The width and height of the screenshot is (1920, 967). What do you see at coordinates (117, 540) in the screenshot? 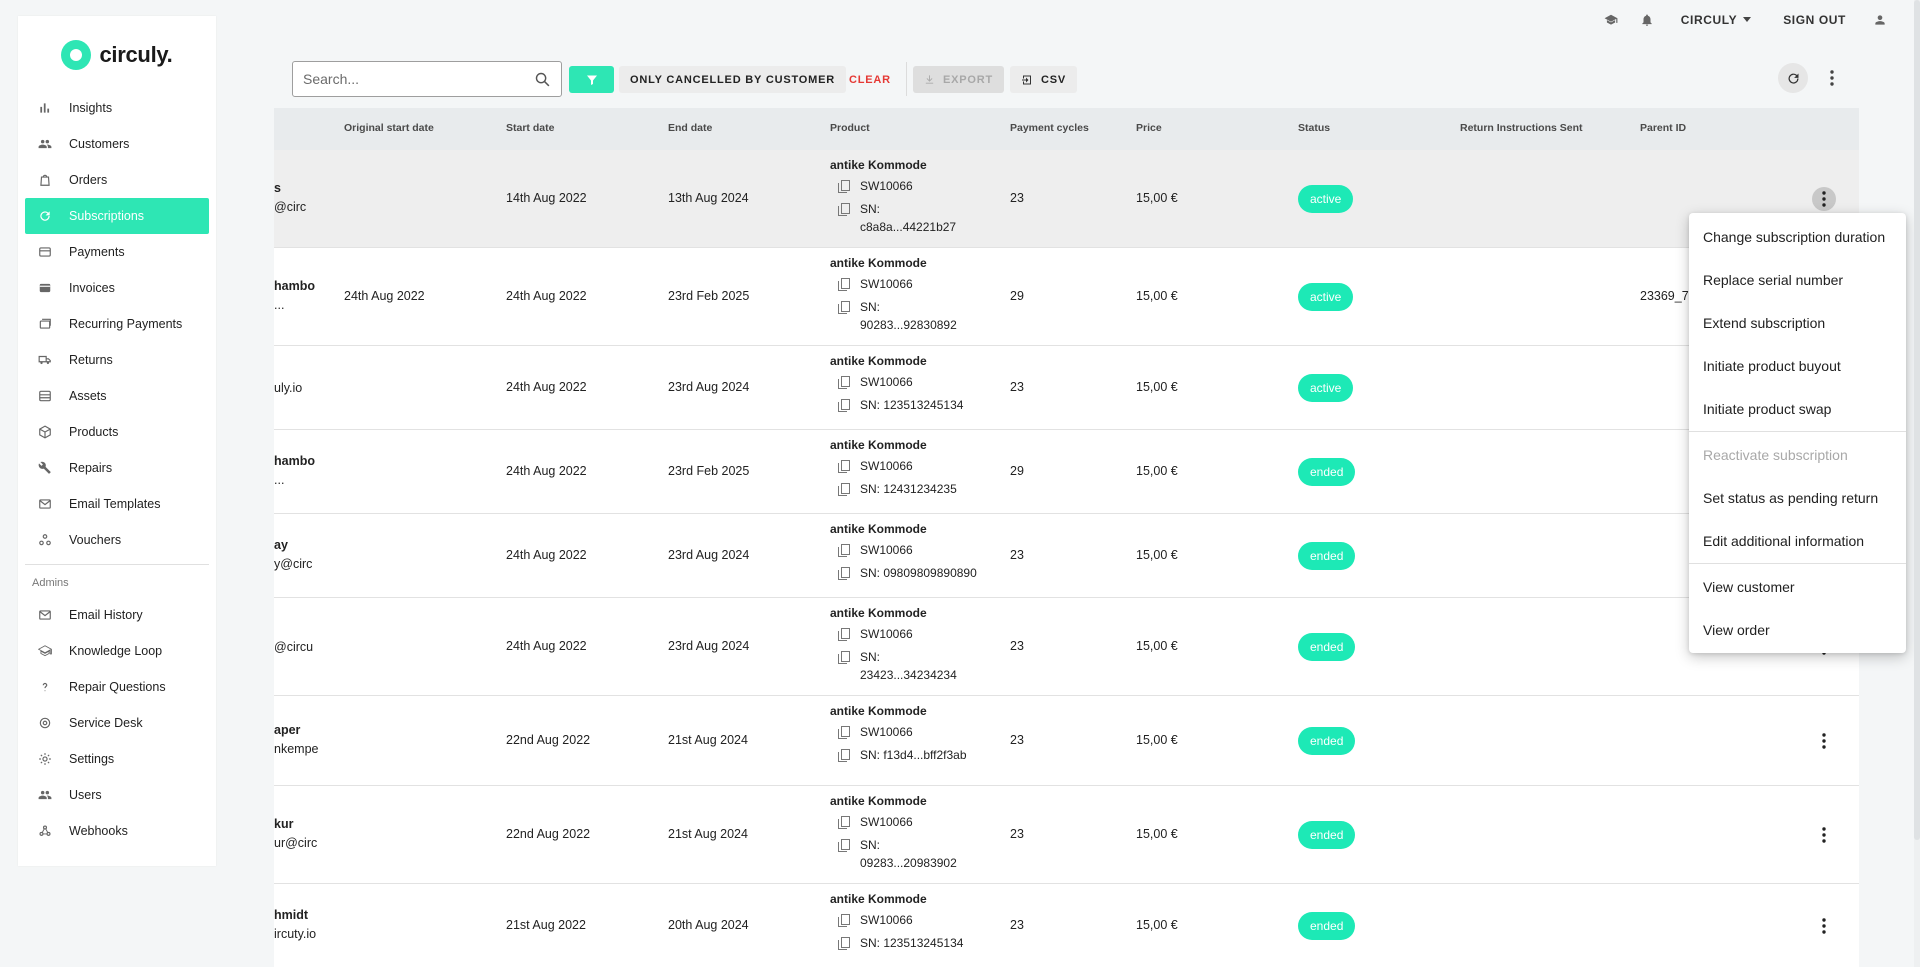
I see `sidebar-item-vouchers: Vouchers` at bounding box center [117, 540].